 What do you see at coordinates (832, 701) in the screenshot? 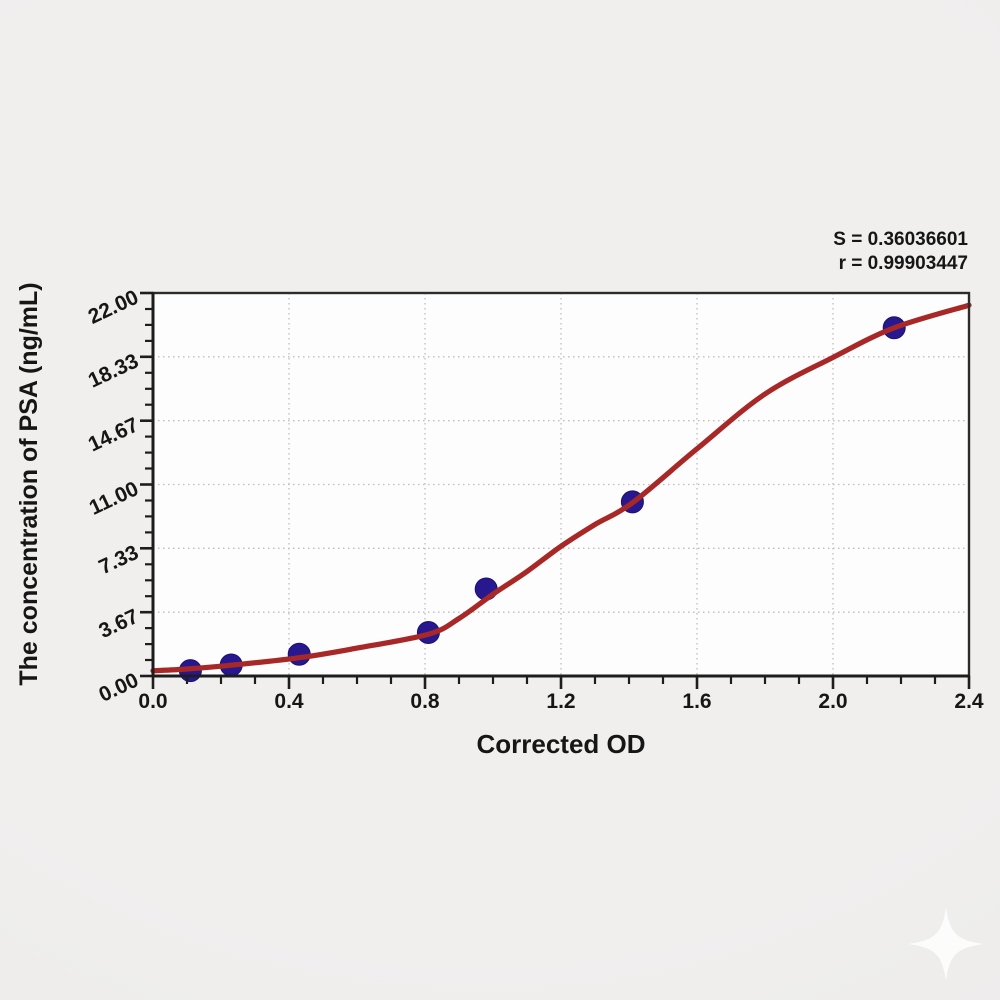
I see `x-tick-label: 2.0` at bounding box center [832, 701].